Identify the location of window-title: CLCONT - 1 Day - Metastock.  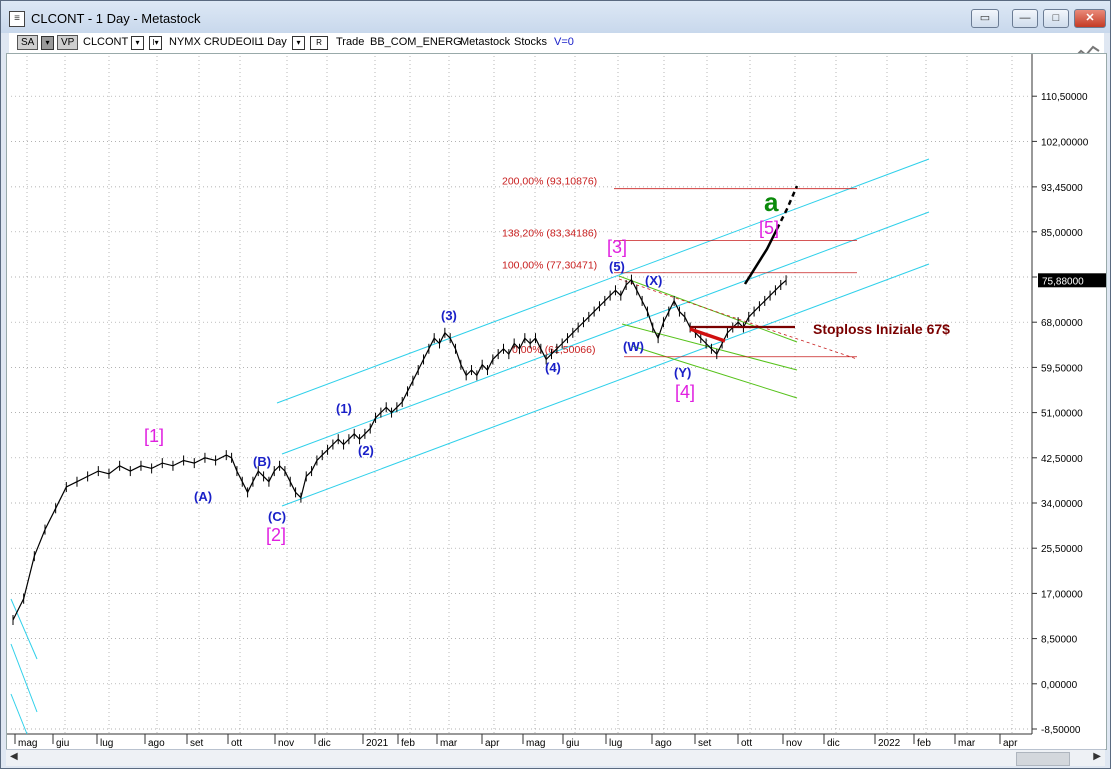
(116, 18).